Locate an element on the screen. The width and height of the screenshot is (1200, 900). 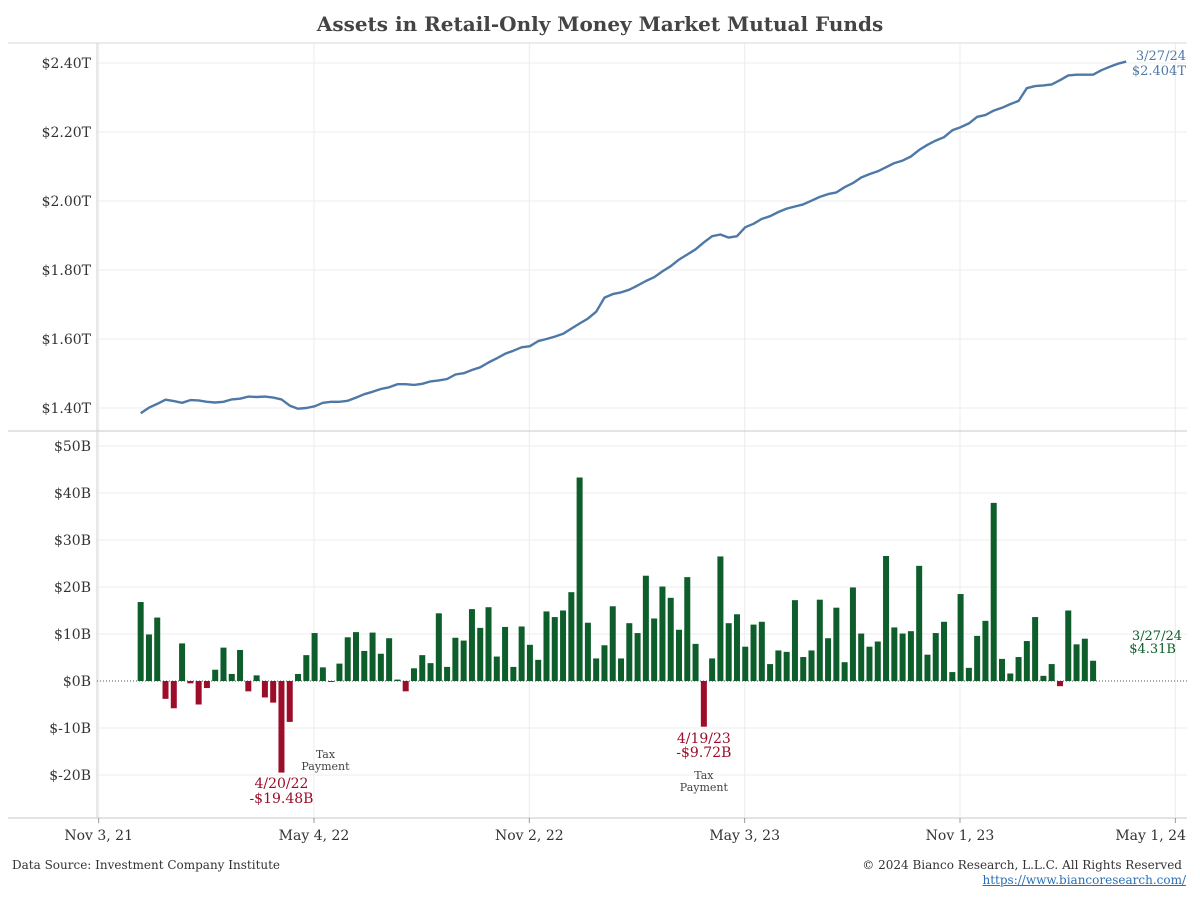
y-tick-label: $20B is located at coordinates (72, 588).